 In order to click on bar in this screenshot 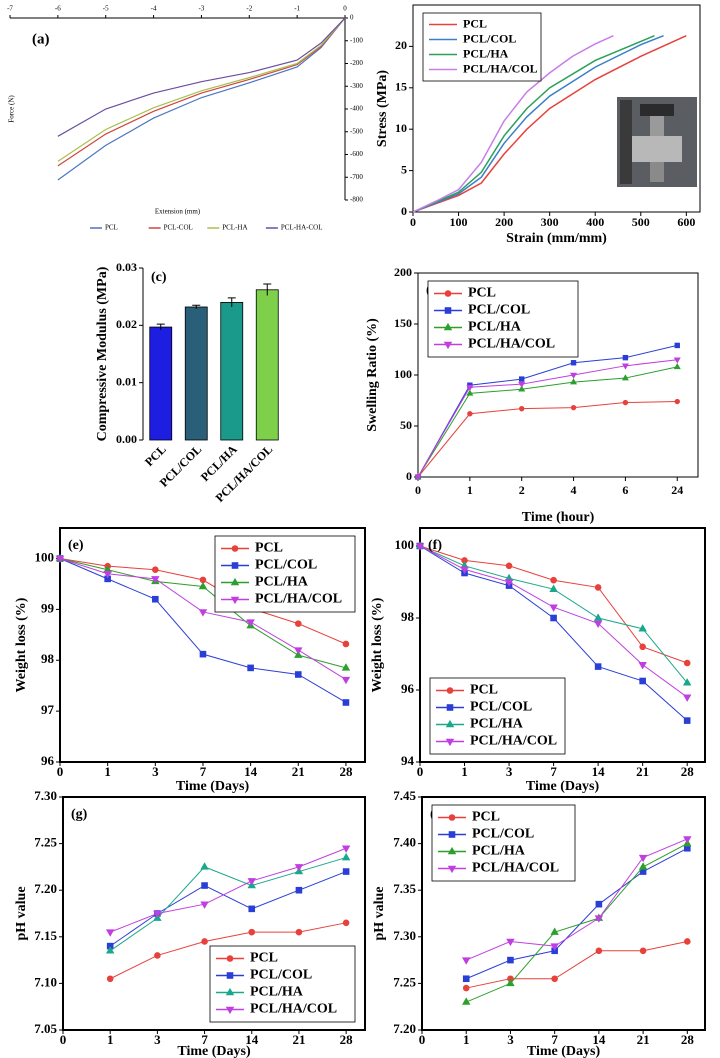, I will do `click(196, 373)`.